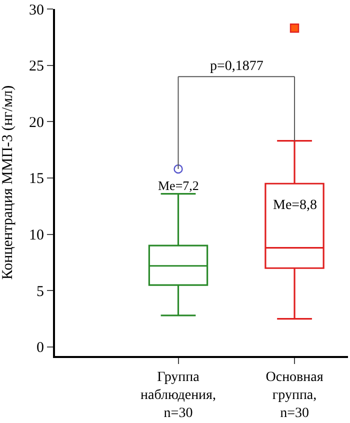 This screenshot has height=423, width=350. What do you see at coordinates (295, 396) in the screenshot?
I see `x-tick-label: Основная группа, n=30` at bounding box center [295, 396].